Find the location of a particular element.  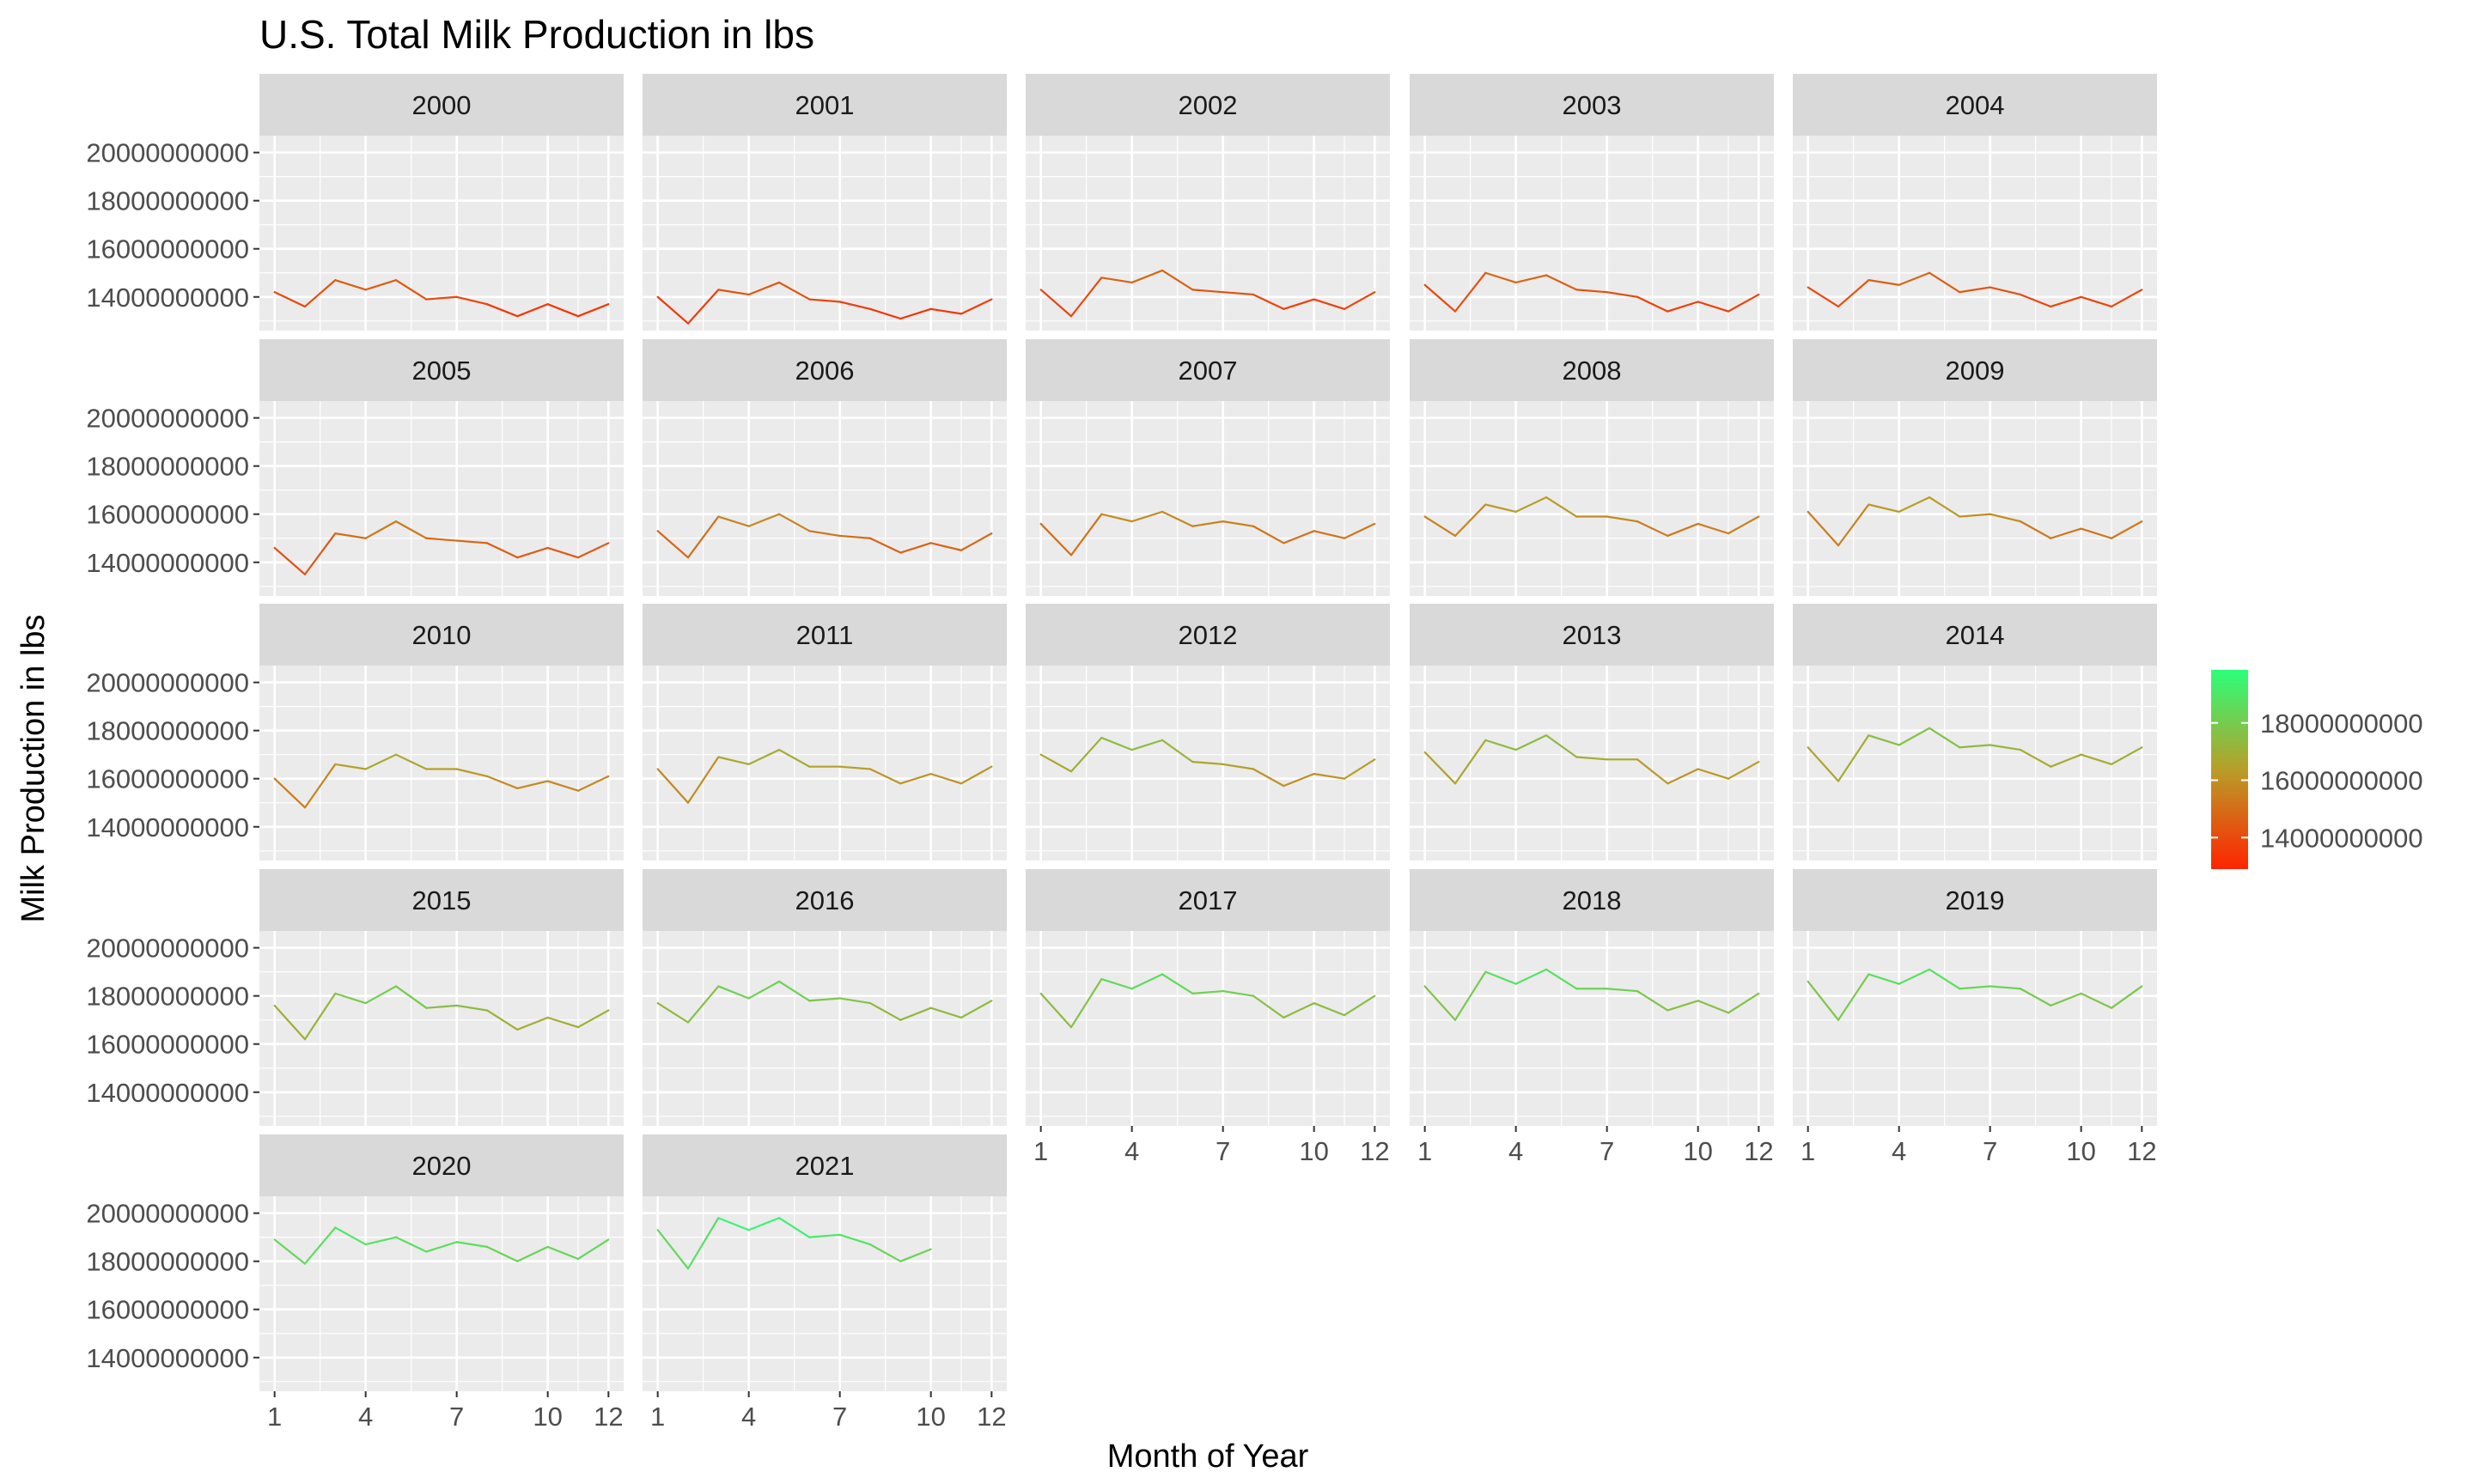

facet-strip-label: 2007 is located at coordinates (1208, 371).